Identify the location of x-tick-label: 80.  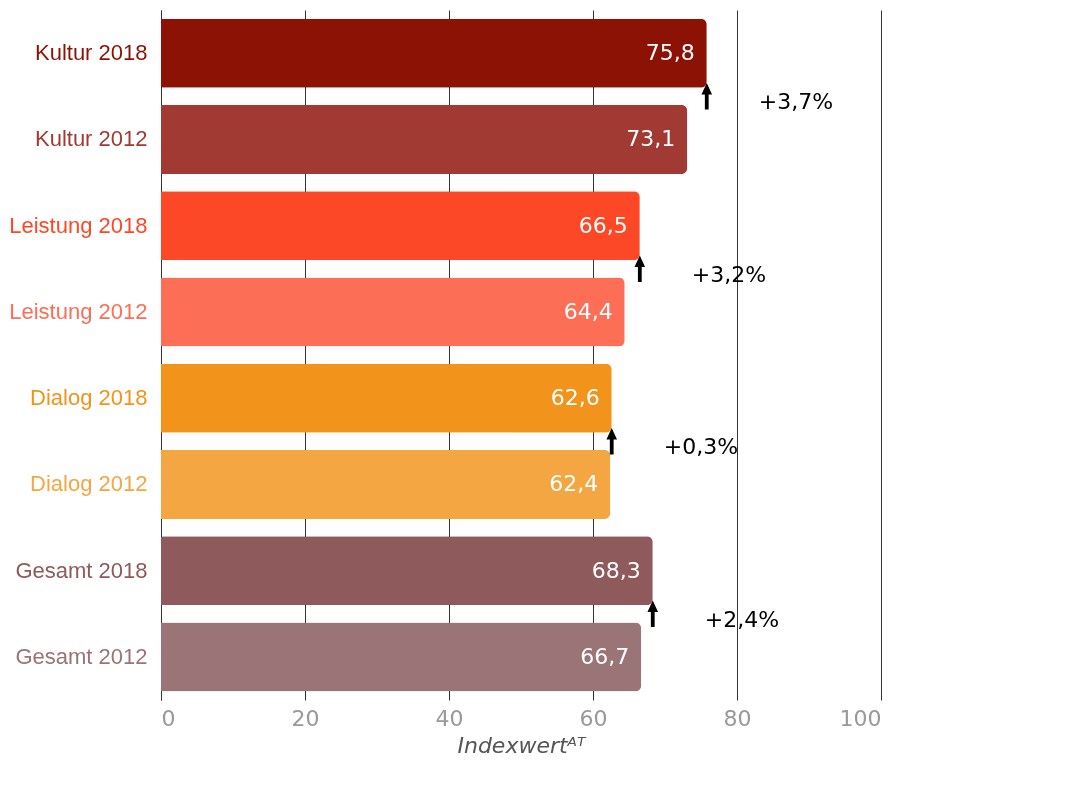
(737, 718).